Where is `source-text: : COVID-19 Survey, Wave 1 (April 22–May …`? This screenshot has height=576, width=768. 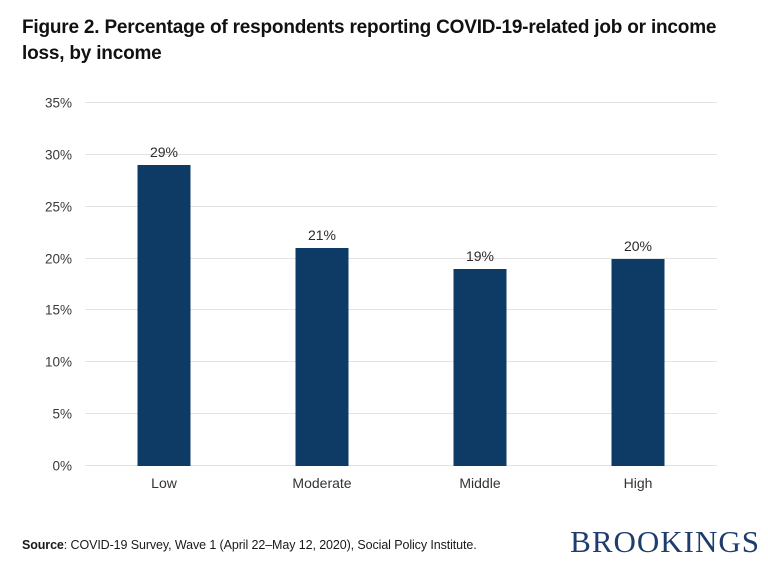 source-text: : COVID-19 Survey, Wave 1 (April 22–May … is located at coordinates (270, 545).